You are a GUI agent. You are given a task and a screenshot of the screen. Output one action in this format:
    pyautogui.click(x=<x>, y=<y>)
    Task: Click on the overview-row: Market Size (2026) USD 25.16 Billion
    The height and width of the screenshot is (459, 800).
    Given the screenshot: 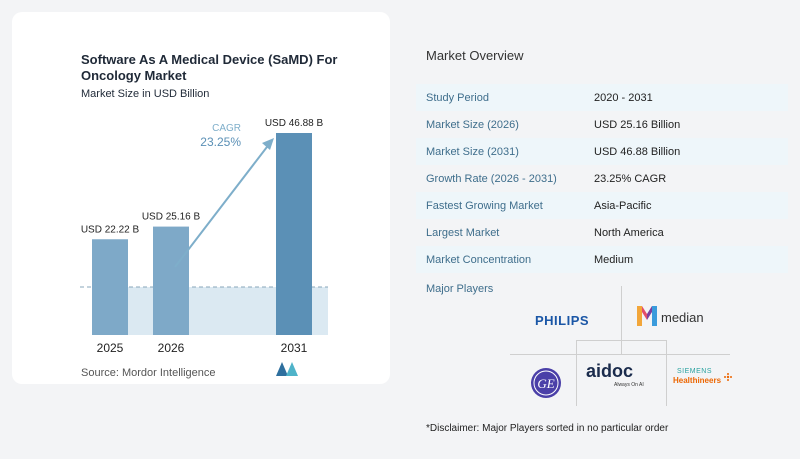 What is the action you would take?
    pyautogui.click(x=602, y=124)
    